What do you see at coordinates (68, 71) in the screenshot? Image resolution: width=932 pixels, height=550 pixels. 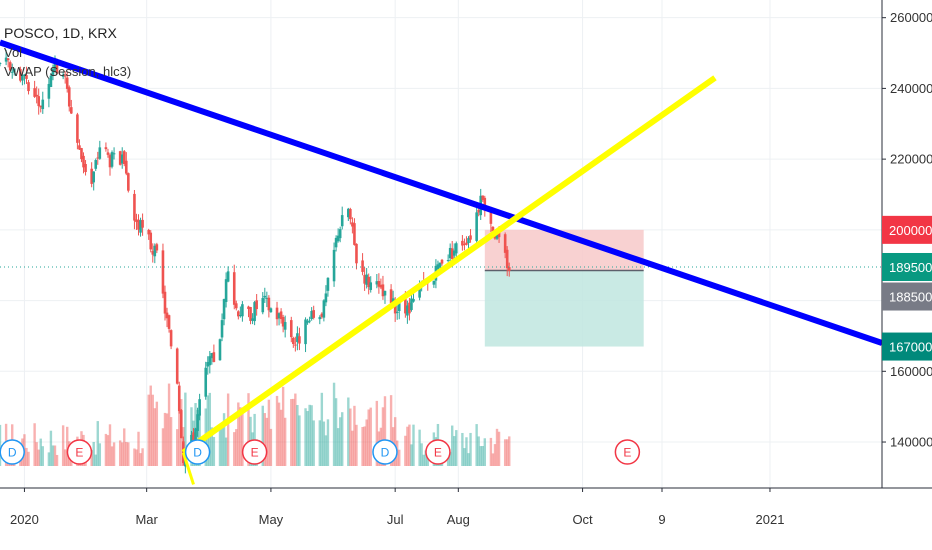 I see `indicator-vwap-label: VWAP (Session, hlc3)` at bounding box center [68, 71].